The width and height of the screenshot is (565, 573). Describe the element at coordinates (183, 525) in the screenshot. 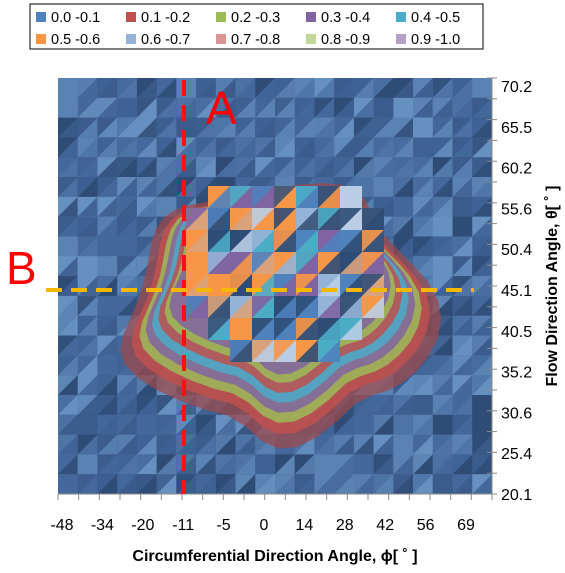

I see `x-tick-label: -11` at that location.